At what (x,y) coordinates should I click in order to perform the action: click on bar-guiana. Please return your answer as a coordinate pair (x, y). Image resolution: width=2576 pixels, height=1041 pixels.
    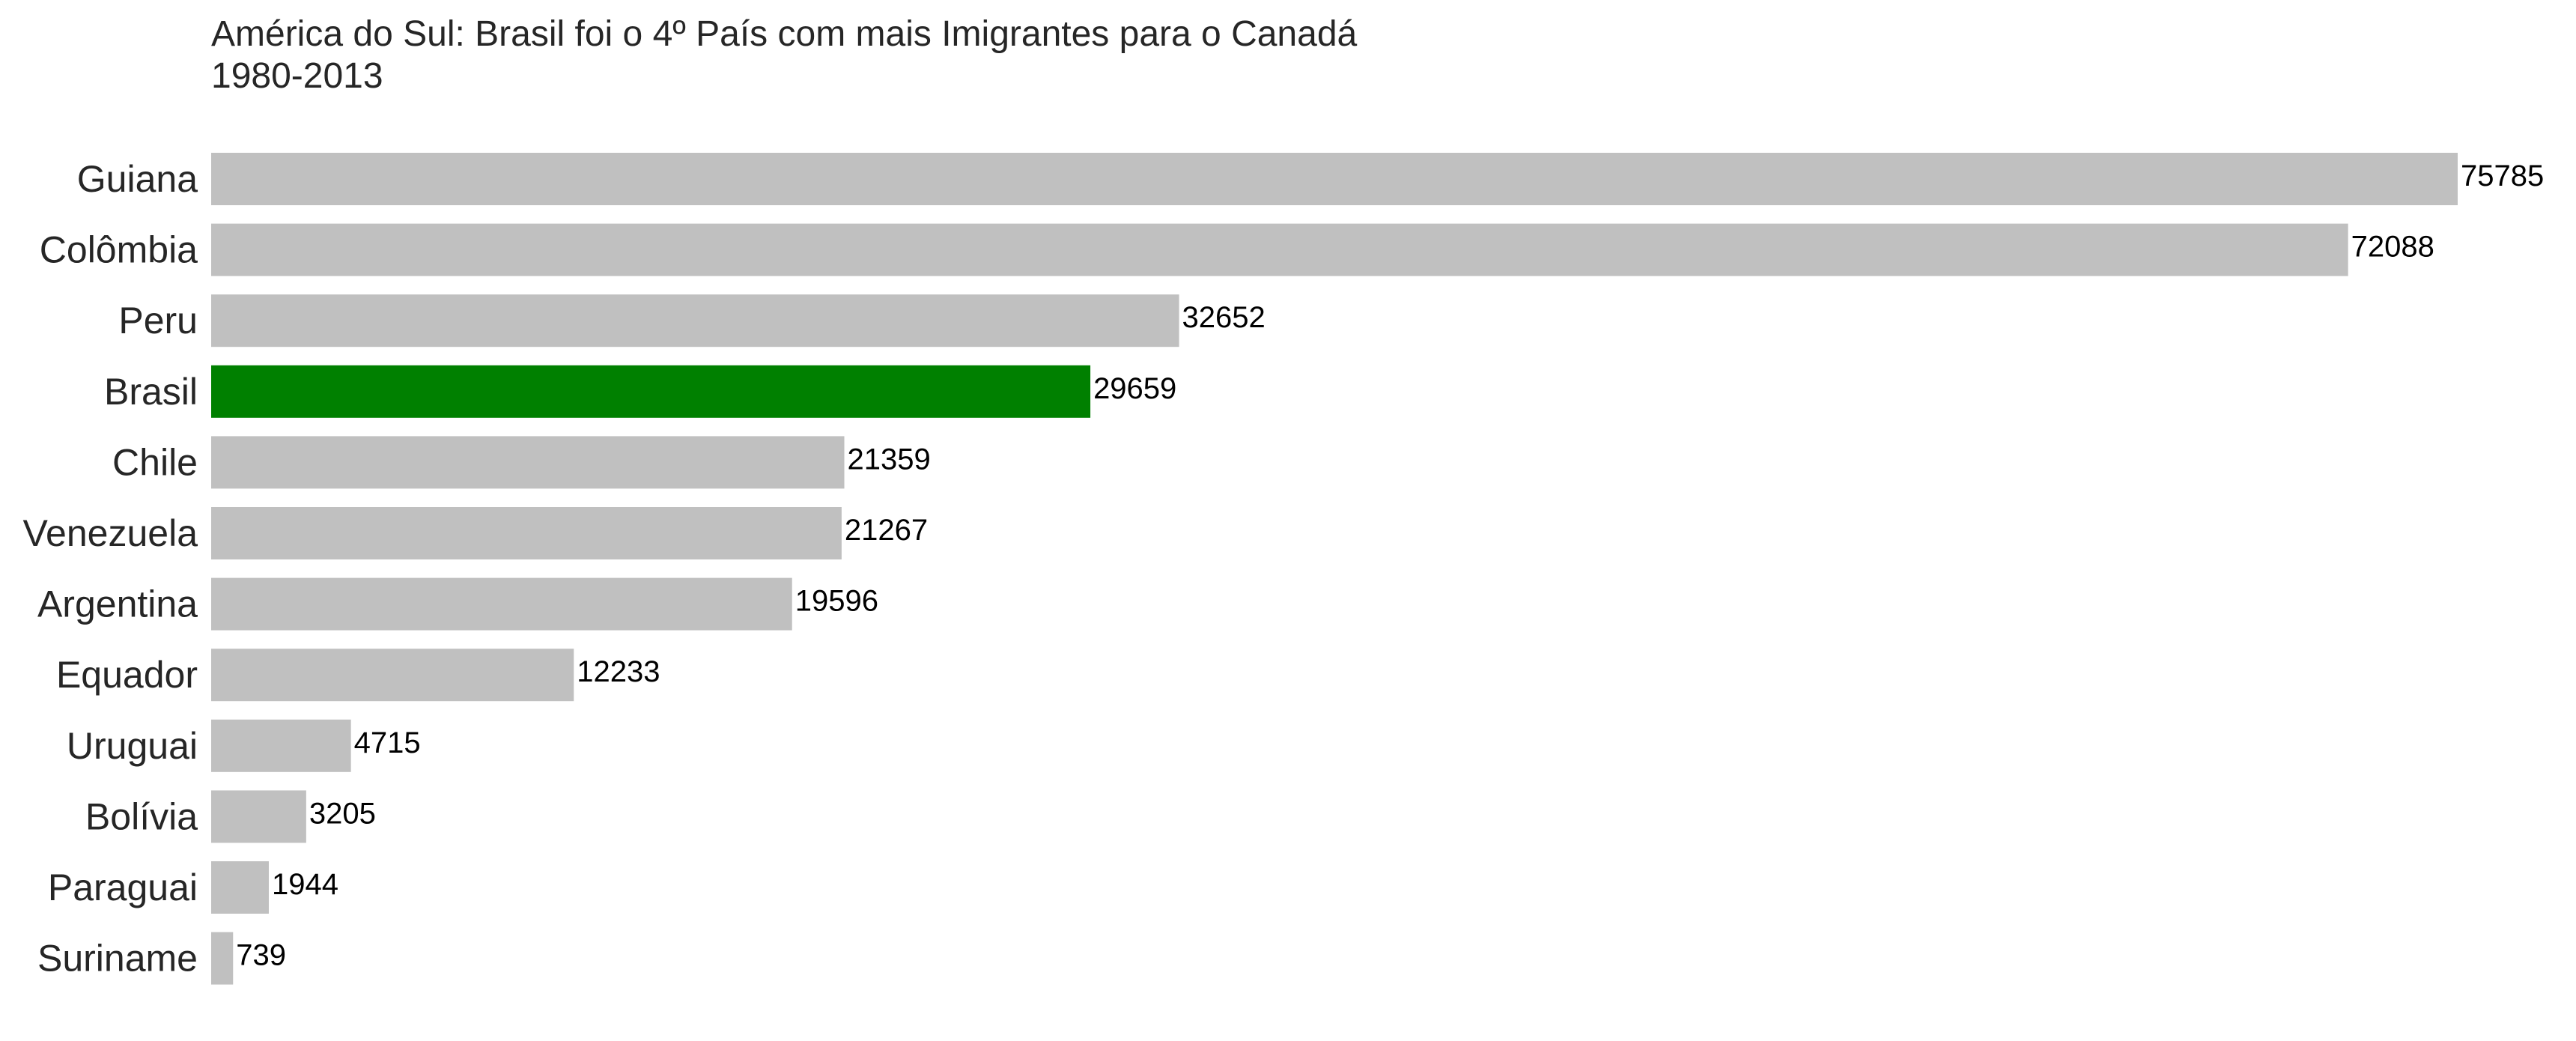
    Looking at the image, I should click on (1334, 179).